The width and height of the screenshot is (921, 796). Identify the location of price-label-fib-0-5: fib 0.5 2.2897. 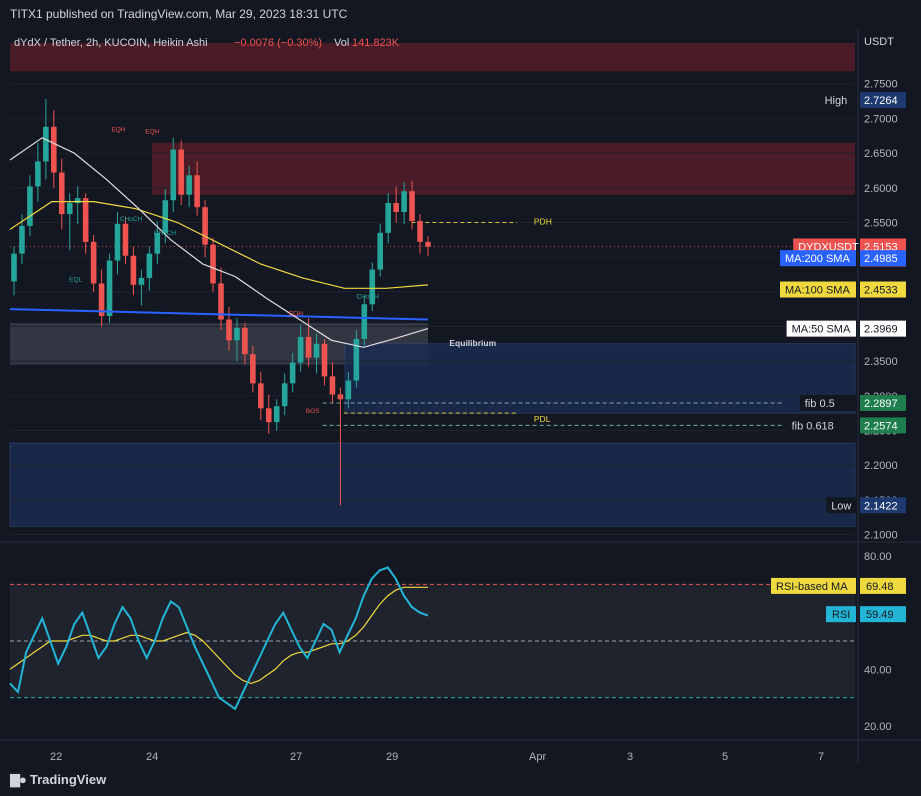
(852, 402).